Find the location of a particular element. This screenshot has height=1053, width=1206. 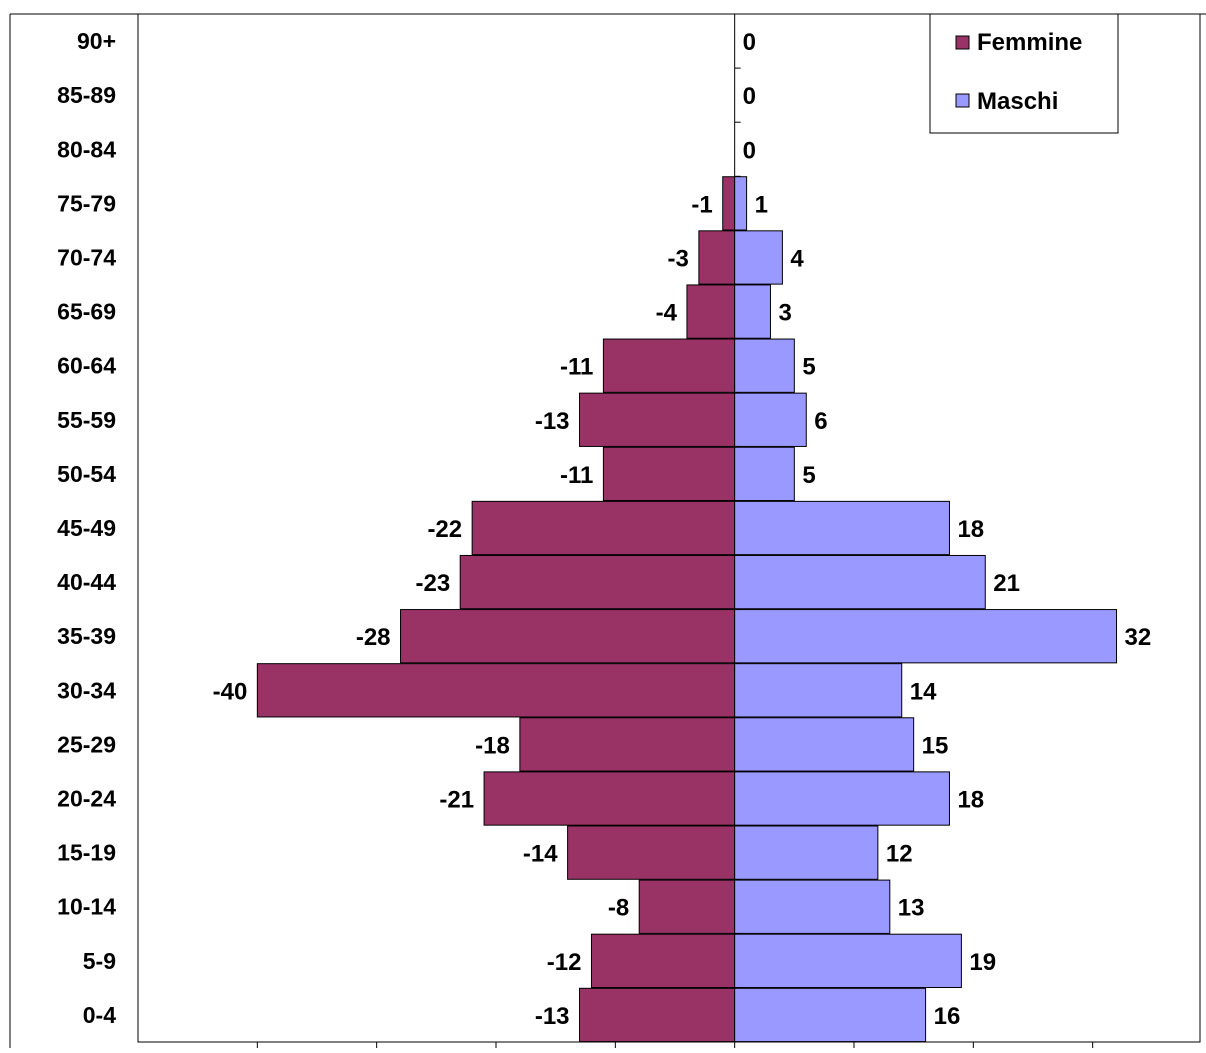

category-label: 65-69 is located at coordinates (86, 312).